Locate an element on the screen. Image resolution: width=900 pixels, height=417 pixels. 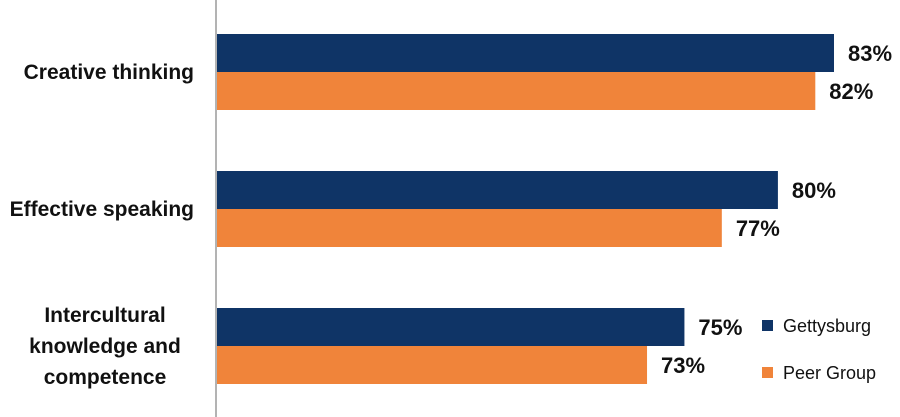
category-label-3: Intercultural knowledge and competence is located at coordinates (105, 346).